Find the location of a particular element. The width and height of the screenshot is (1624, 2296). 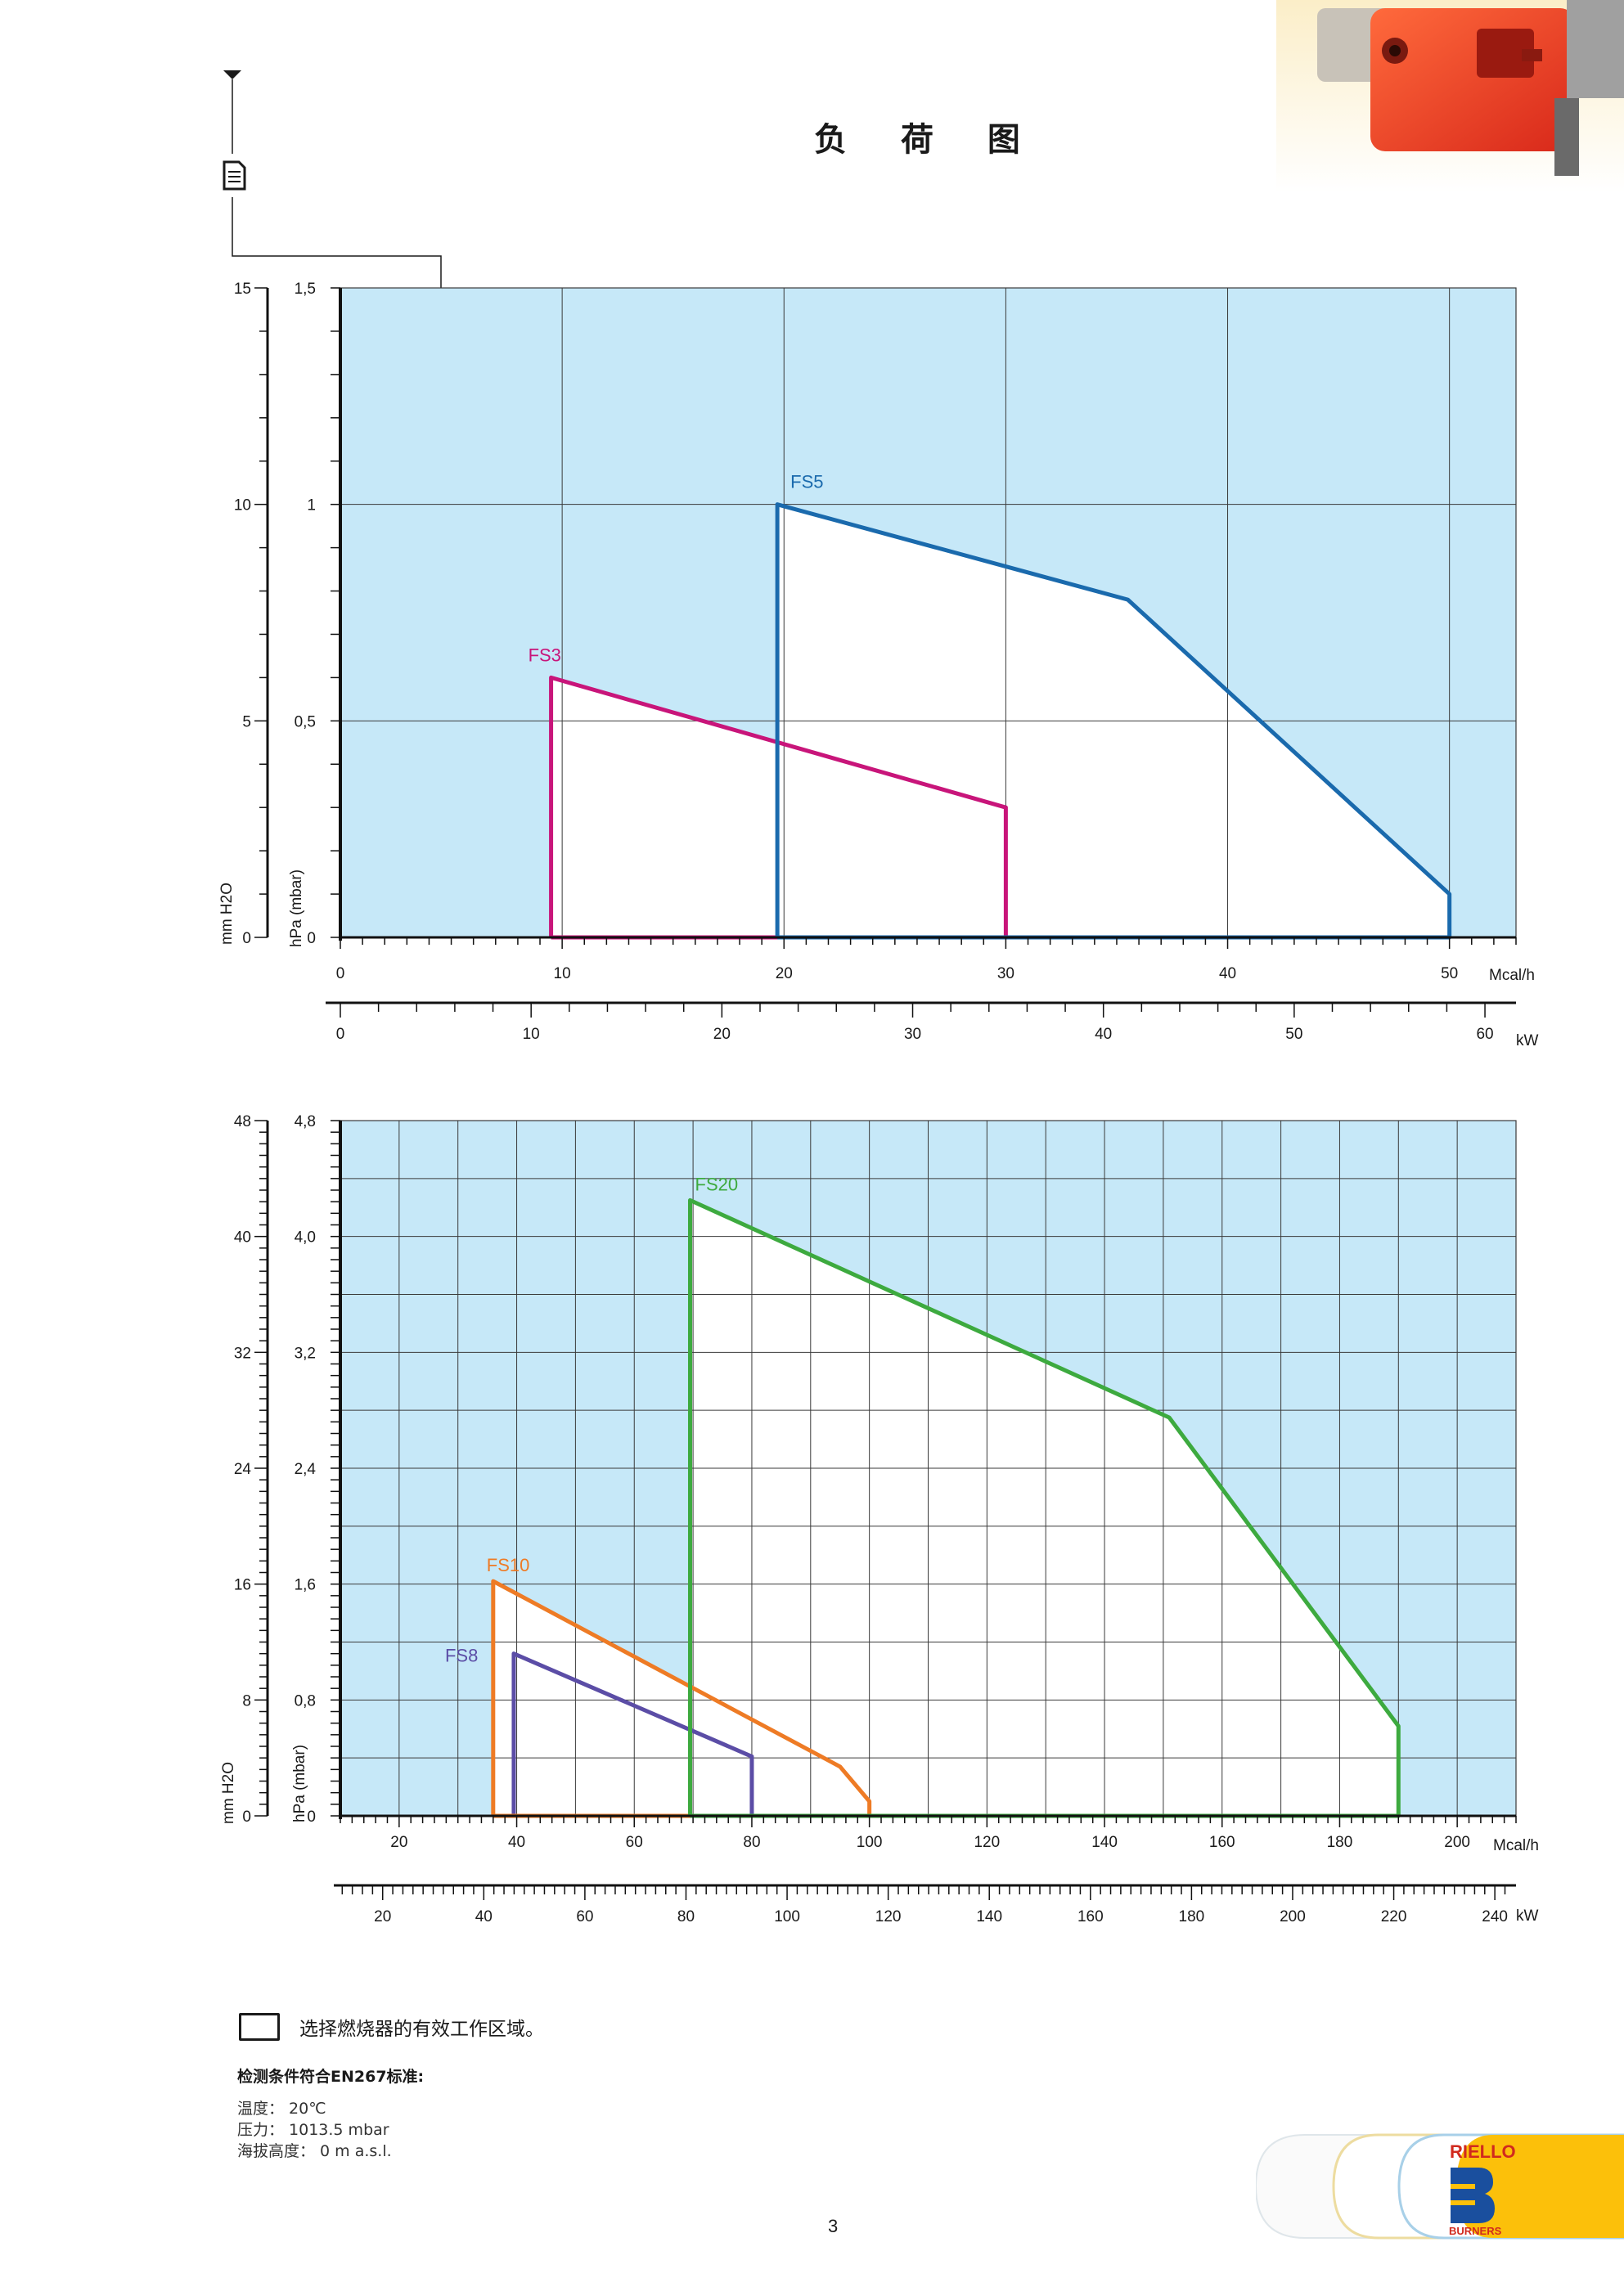

series-label-fs8: FS8 is located at coordinates (461, 1656).